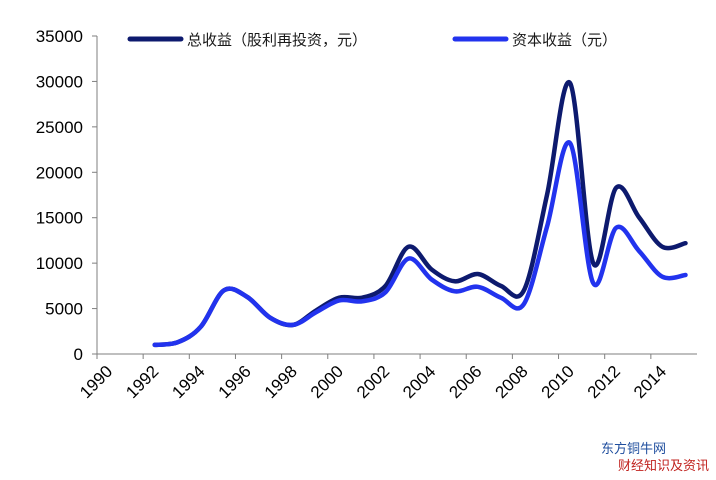 The width and height of the screenshot is (716, 480). Describe the element at coordinates (188, 382) in the screenshot. I see `x-tick-label: 1994` at that location.